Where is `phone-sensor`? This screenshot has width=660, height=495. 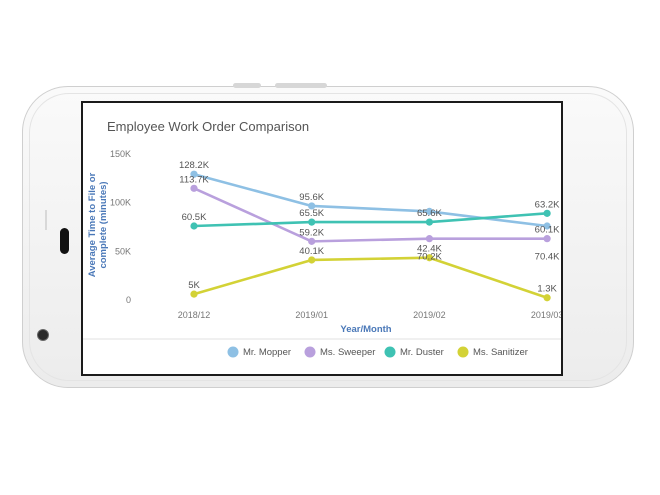 phone-sensor is located at coordinates (46, 220).